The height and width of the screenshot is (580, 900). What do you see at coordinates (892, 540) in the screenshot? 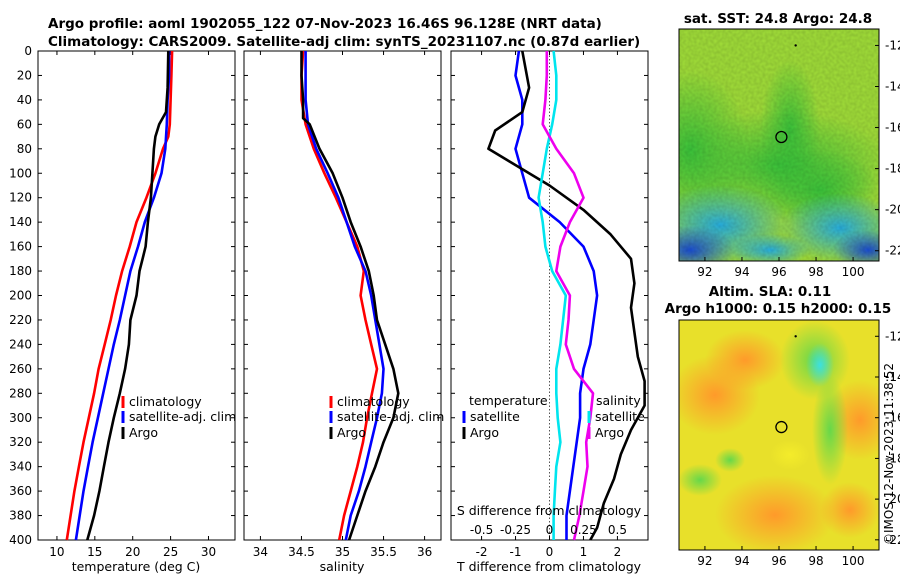
I see `lat-tick-label: -22` at bounding box center [892, 540].